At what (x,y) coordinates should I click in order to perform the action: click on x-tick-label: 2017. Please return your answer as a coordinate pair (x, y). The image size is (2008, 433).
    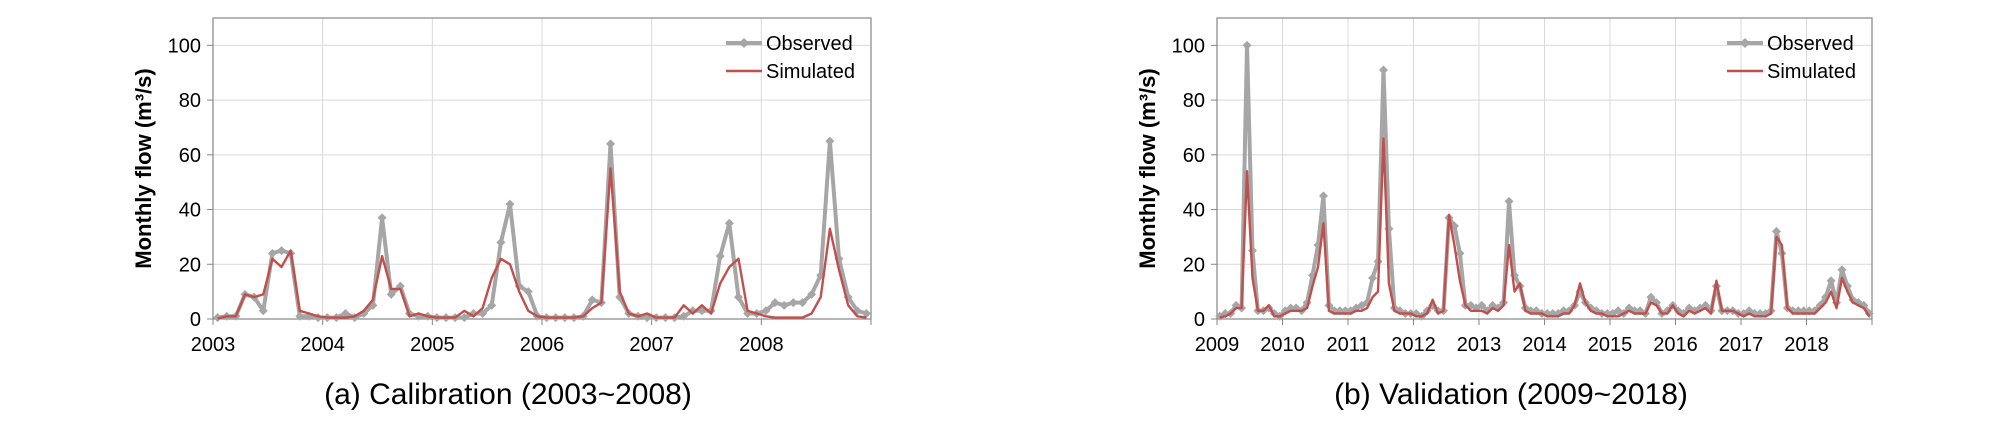
    Looking at the image, I should click on (1741, 345).